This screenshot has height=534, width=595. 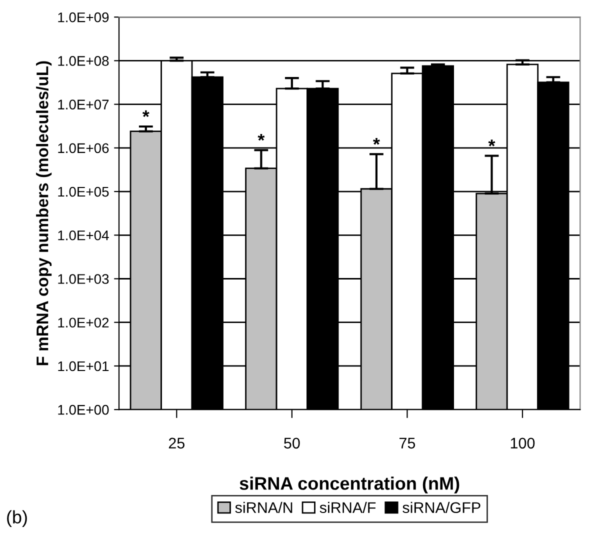 I want to click on x-tick-label: 100, so click(x=522, y=443).